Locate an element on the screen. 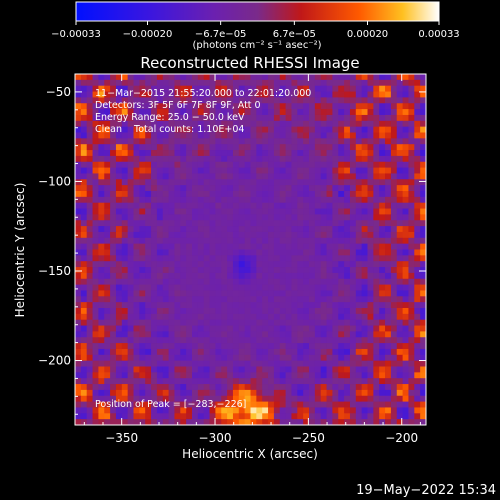 The width and height of the screenshot is (500, 500). annotation-detectors: Detectors: 3F 5F 6F 7F 8F 9F, Att 0 is located at coordinates (178, 105).